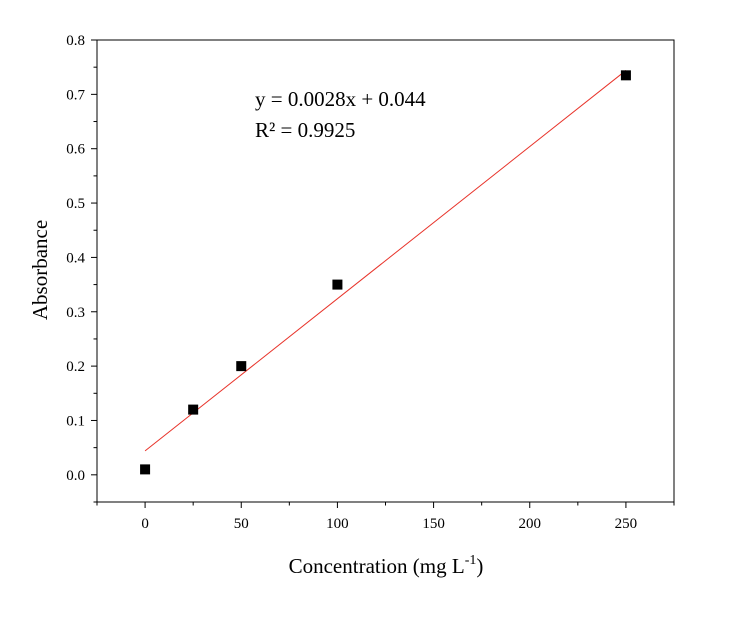  What do you see at coordinates (75, 204) in the screenshot?
I see `y-tick-label: 0.5` at bounding box center [75, 204].